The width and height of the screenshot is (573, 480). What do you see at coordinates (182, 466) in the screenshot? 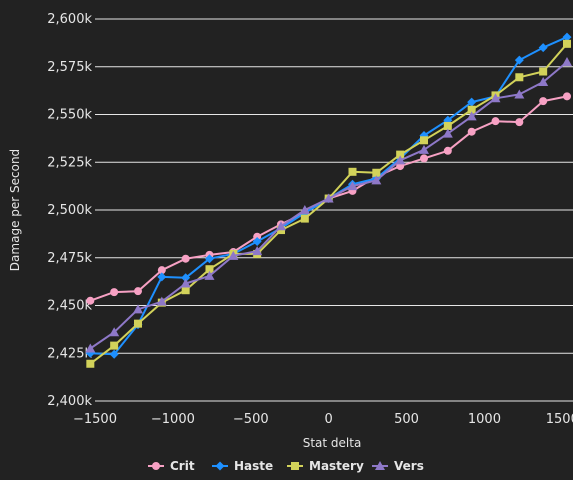
I see `legend-label-crit: Crit` at bounding box center [182, 466].